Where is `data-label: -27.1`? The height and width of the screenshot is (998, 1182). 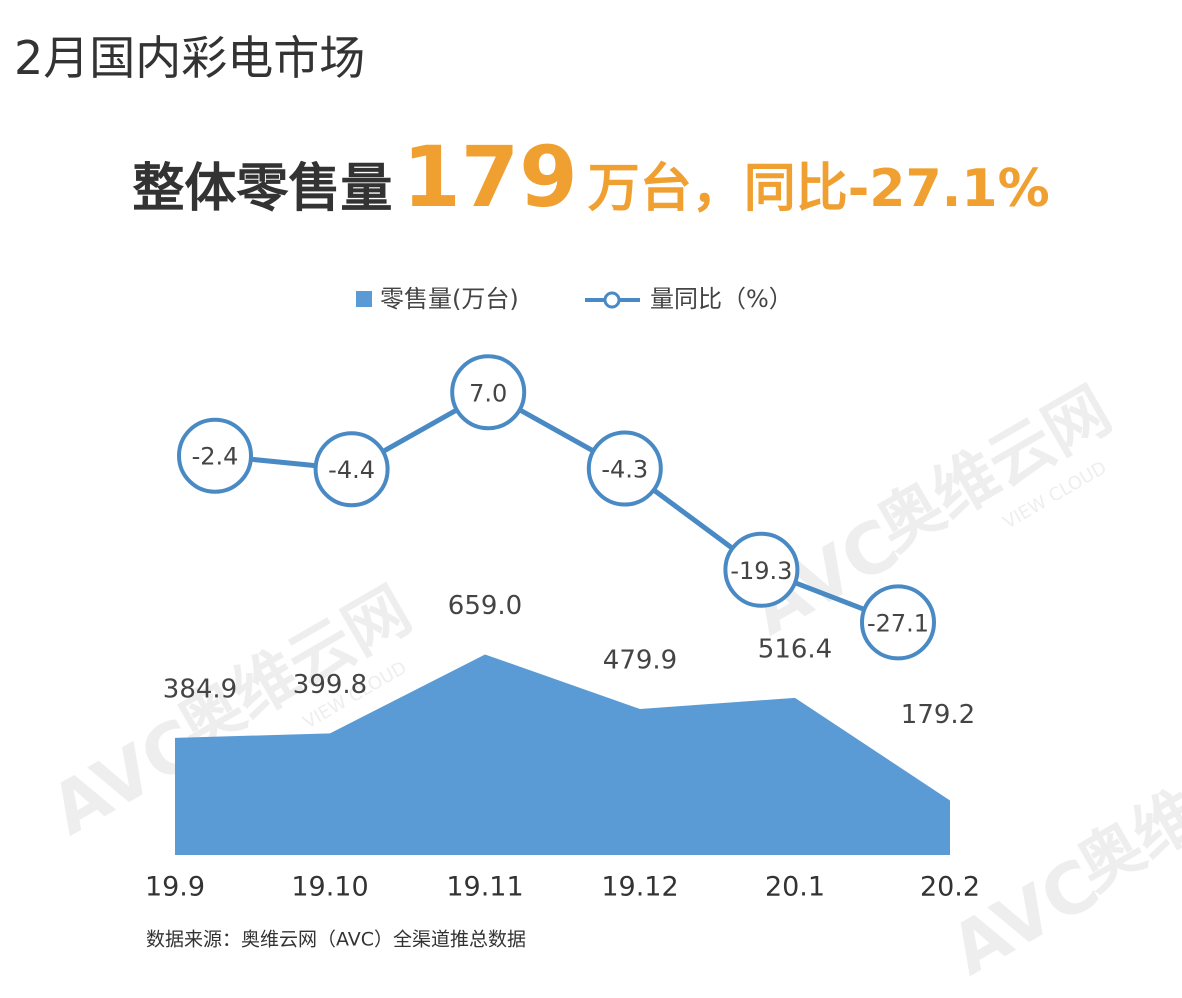 data-label: -27.1 is located at coordinates (898, 623).